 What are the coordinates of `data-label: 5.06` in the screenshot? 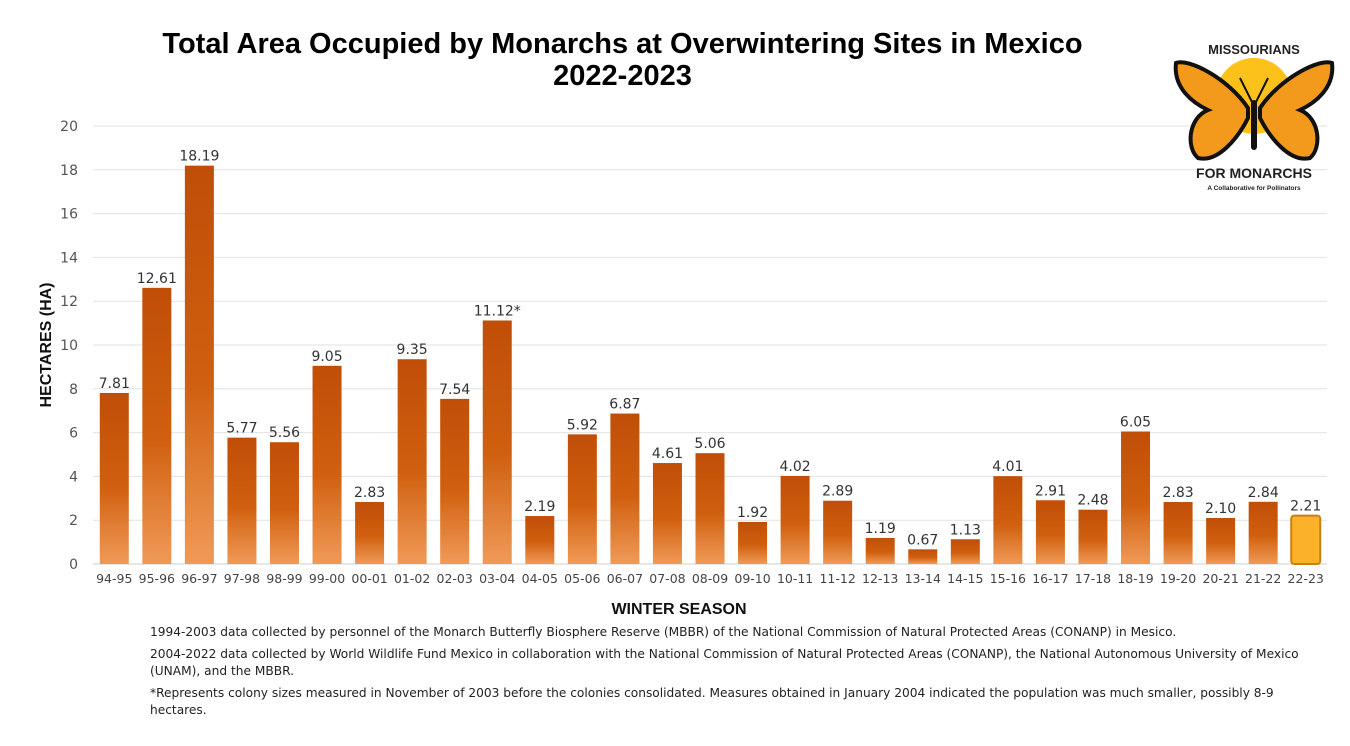 It's located at (709, 444).